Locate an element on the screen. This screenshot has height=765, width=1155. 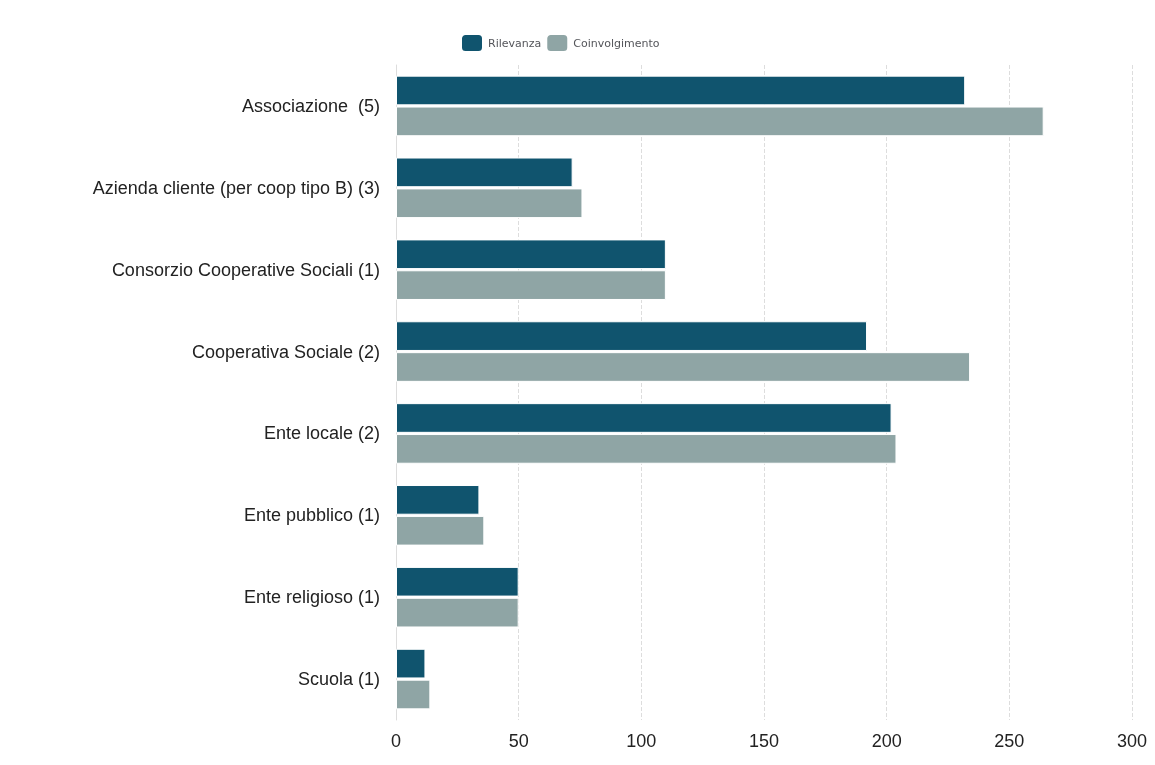
y-tick-label: Ente locale (2) is located at coordinates (321, 433).